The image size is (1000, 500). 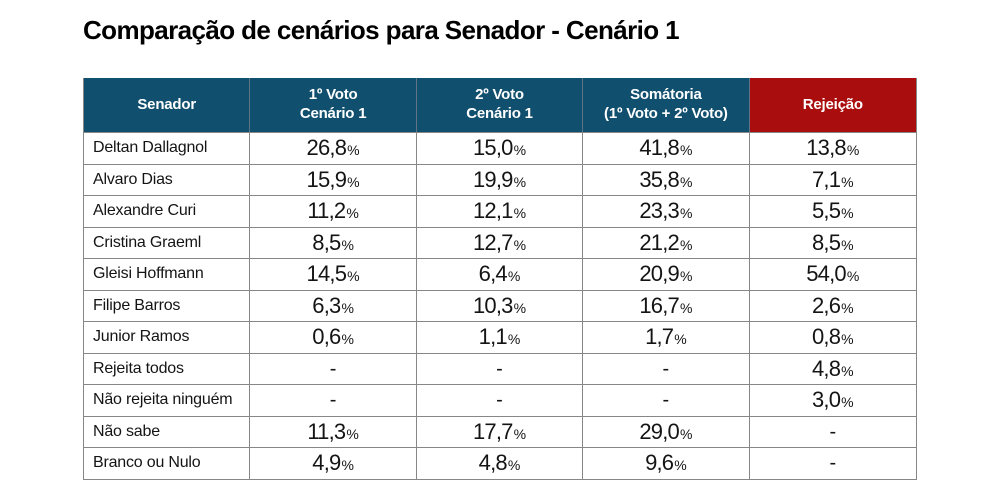 I want to click on value-cell: 11,3%, so click(x=333, y=431).